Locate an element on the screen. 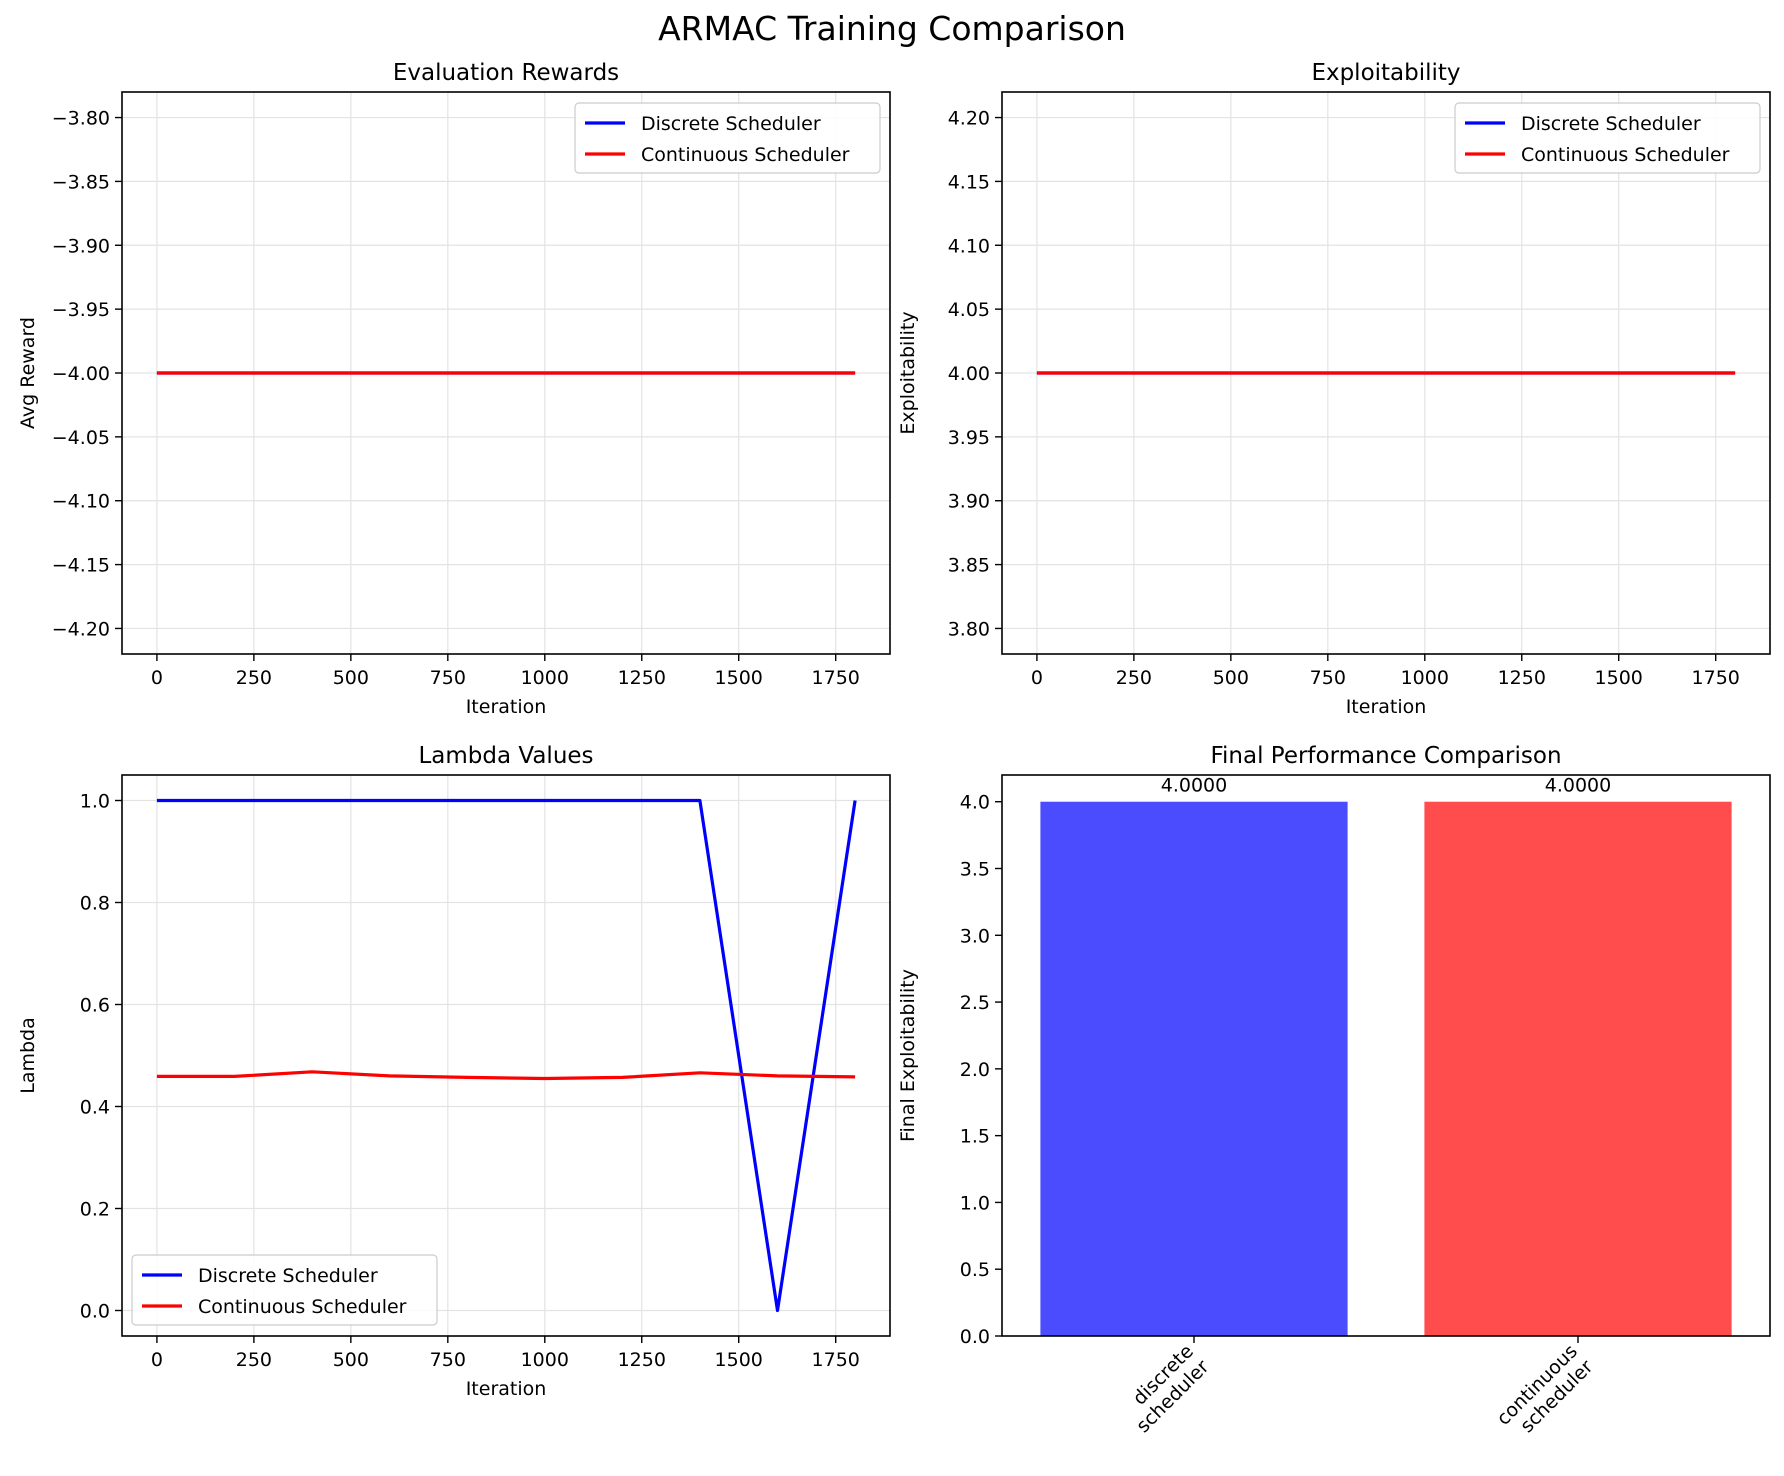  y-tick-label: 0.2 is located at coordinates (95, 1210).